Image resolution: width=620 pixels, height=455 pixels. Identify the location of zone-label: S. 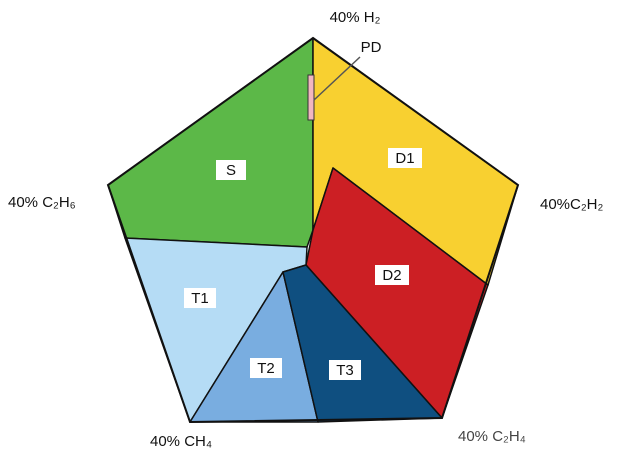
(231, 170).